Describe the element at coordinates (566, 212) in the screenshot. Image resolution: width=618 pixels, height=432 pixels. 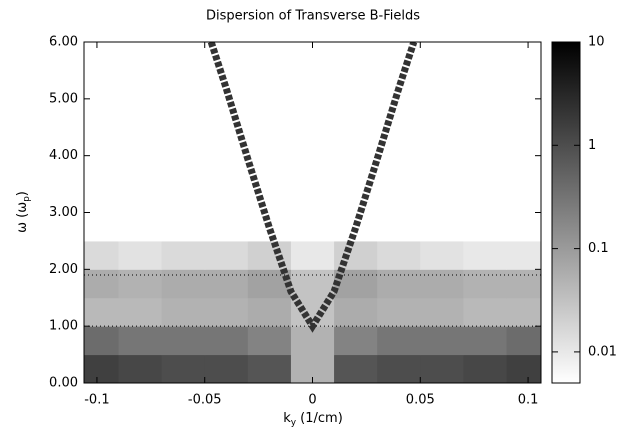
I see `colorbar` at that location.